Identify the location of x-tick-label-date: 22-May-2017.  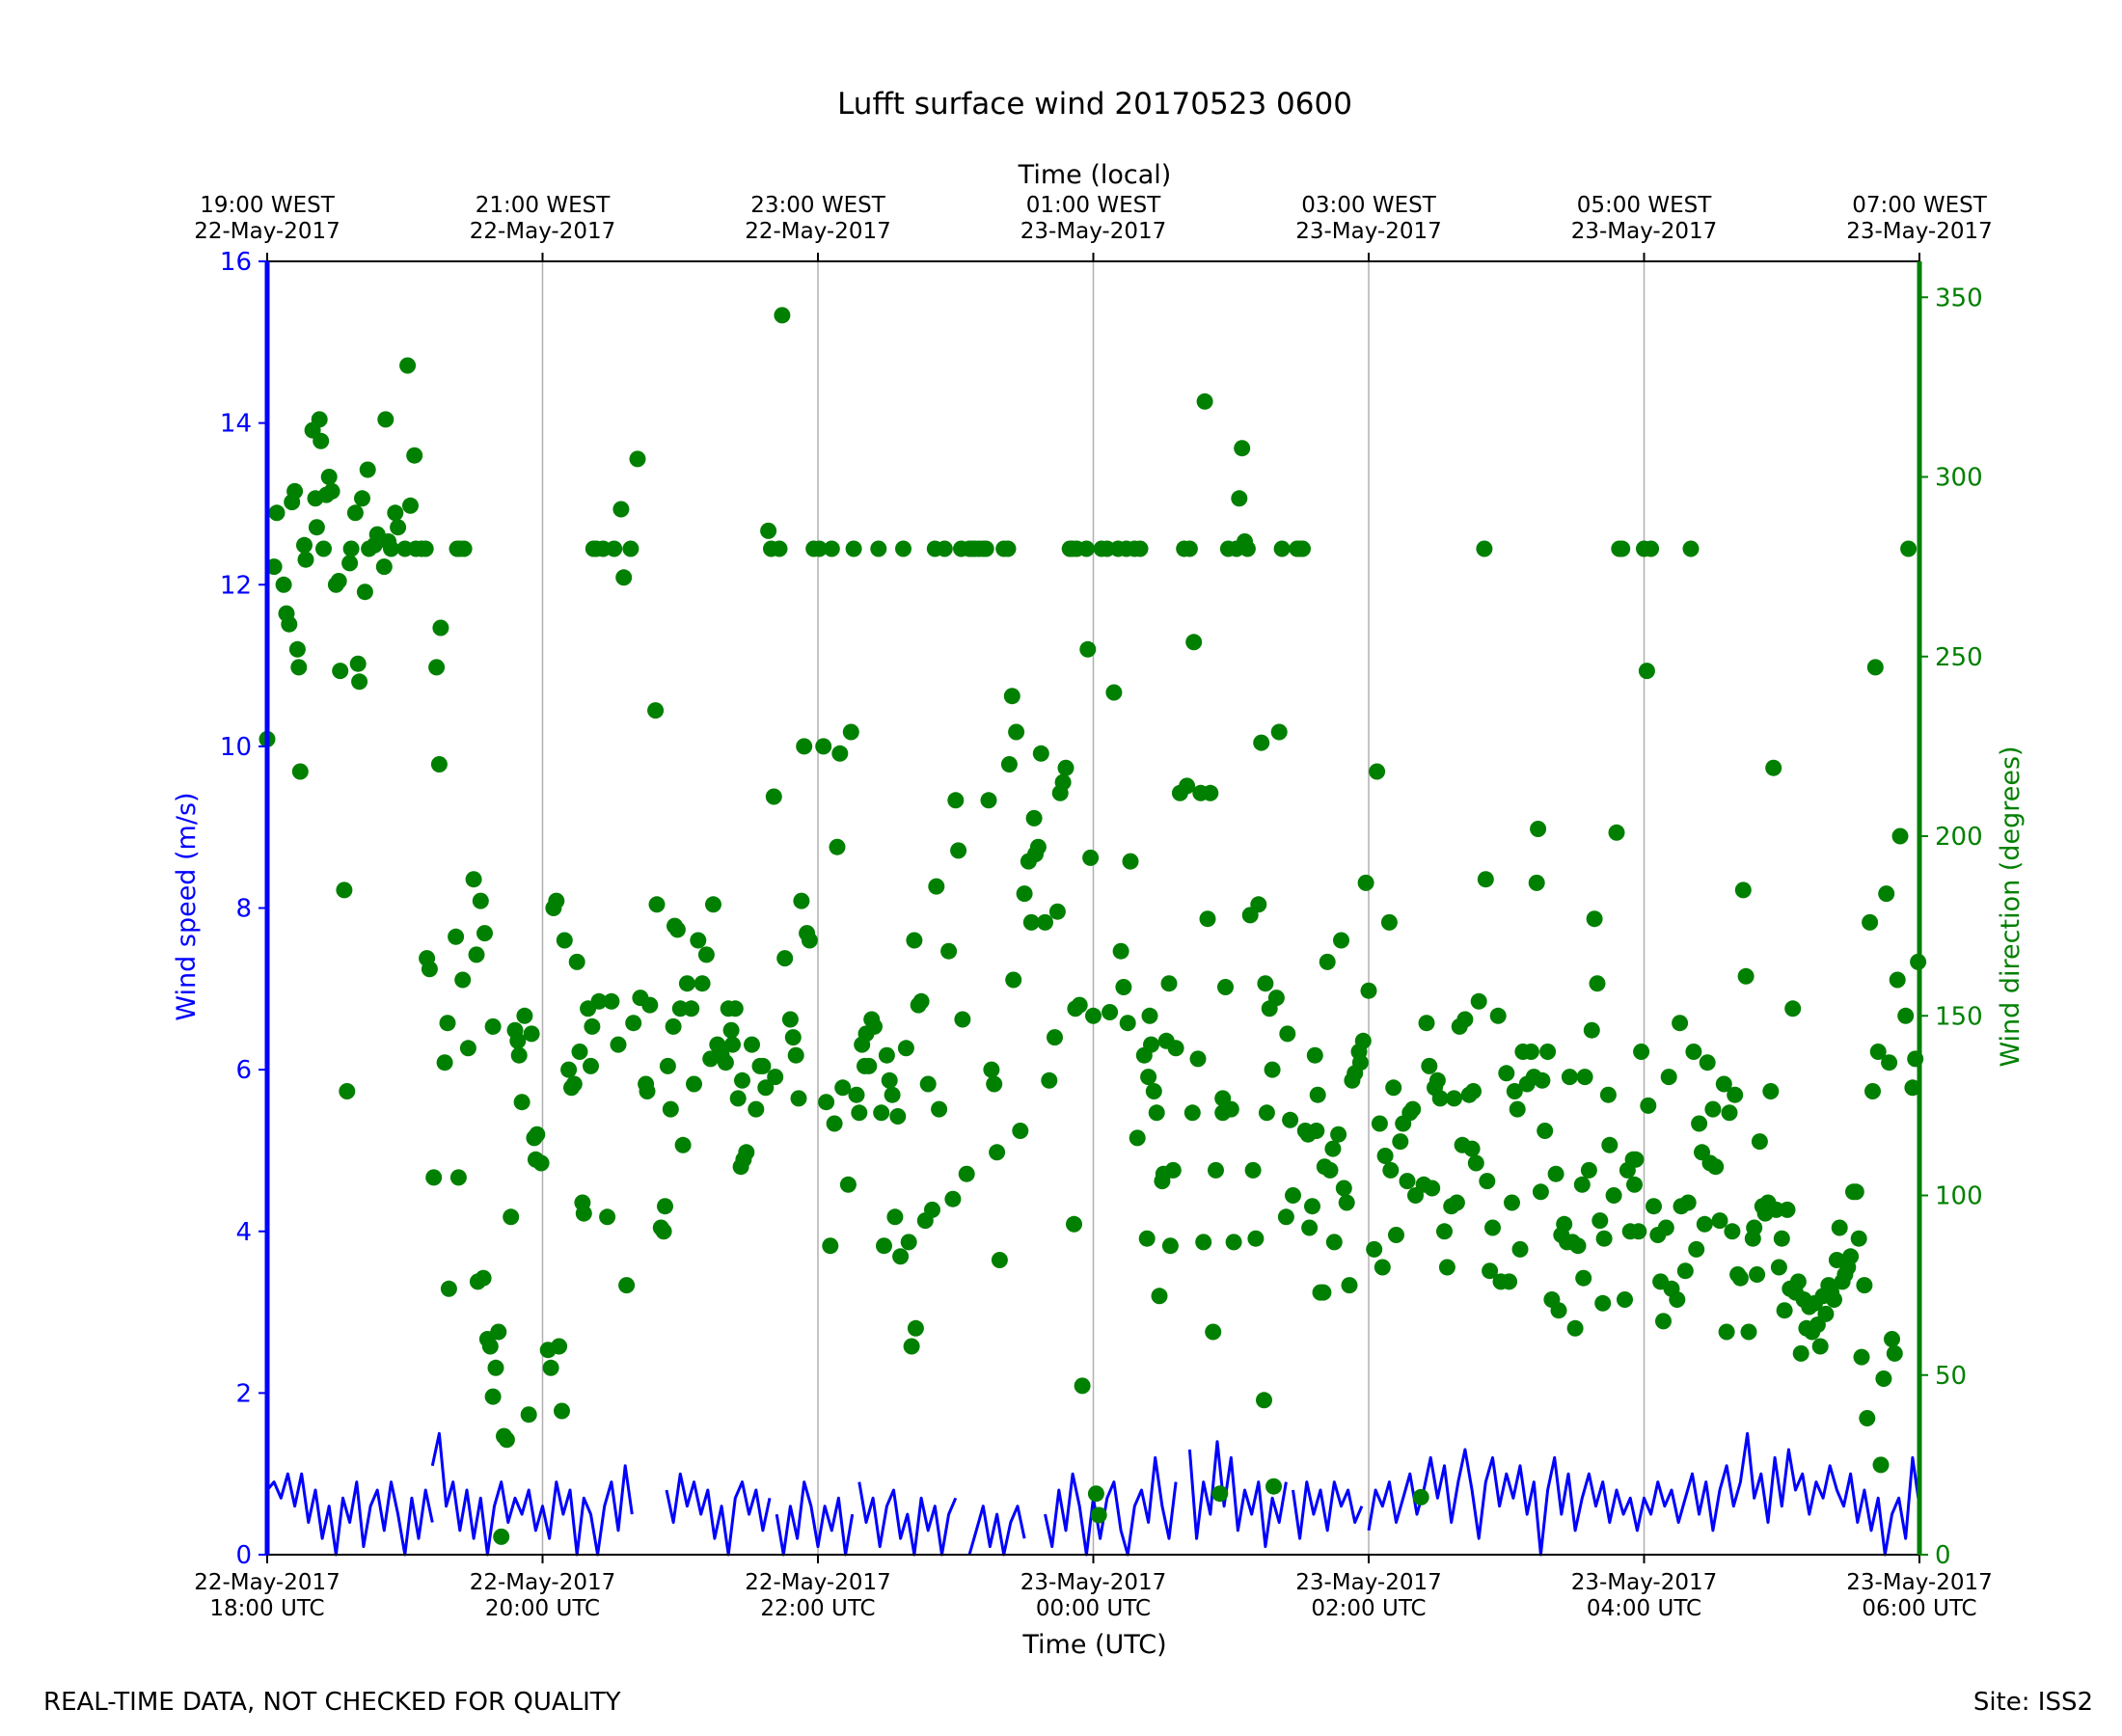
(267, 1582).